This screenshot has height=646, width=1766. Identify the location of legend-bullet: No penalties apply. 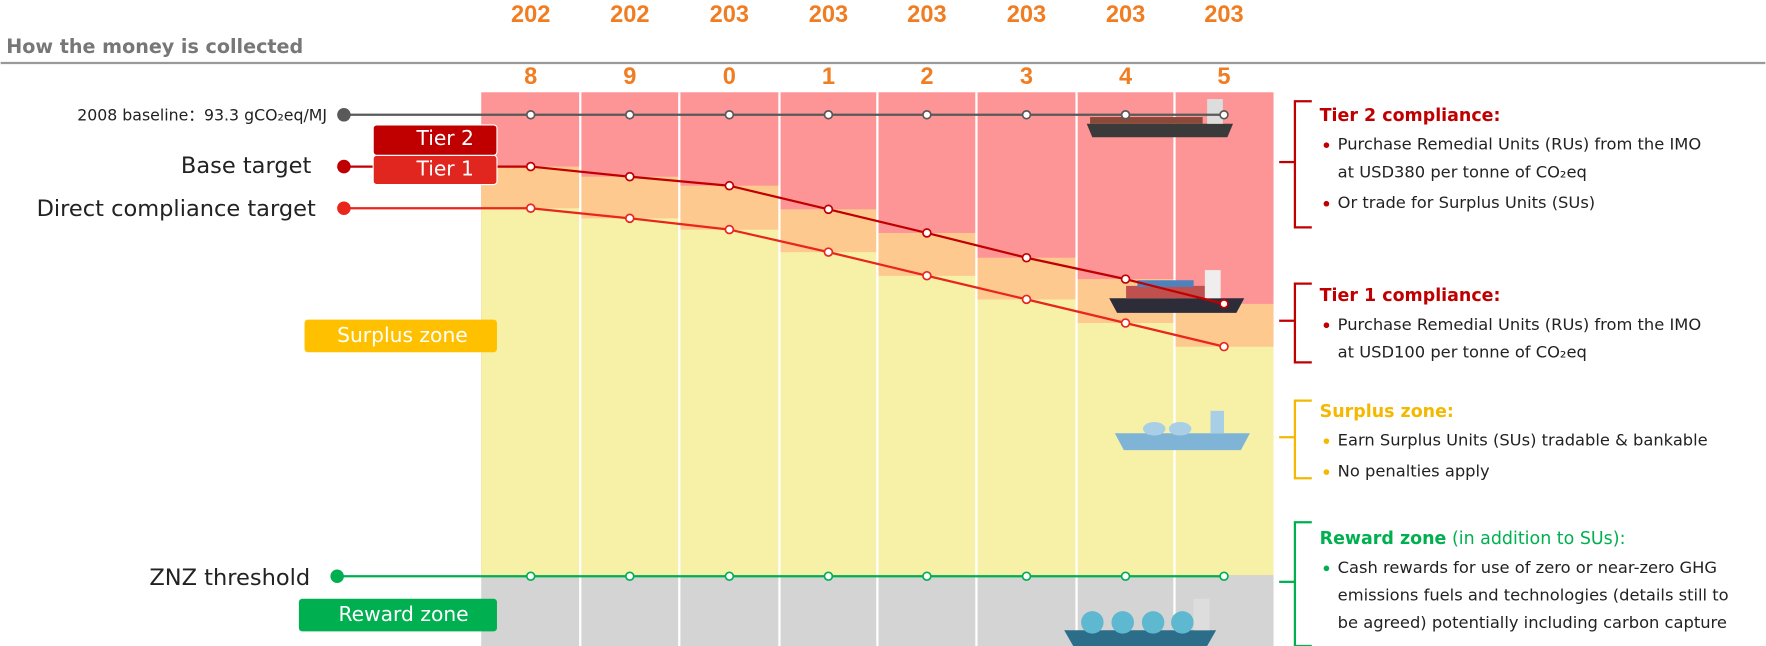
(1414, 471).